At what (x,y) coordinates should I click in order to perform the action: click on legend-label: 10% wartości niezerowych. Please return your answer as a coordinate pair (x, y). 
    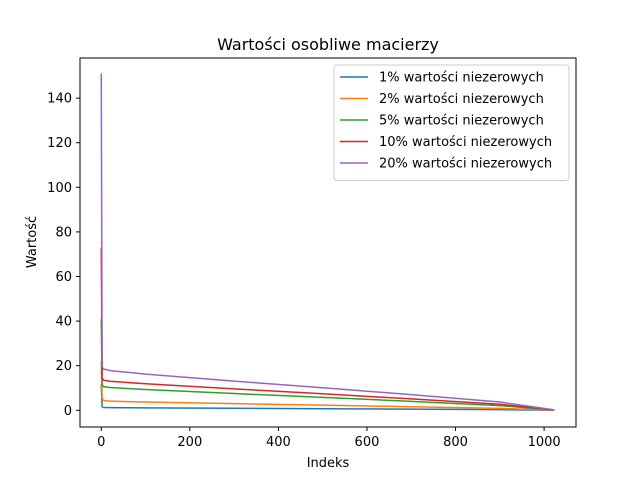
    Looking at the image, I should click on (465, 142).